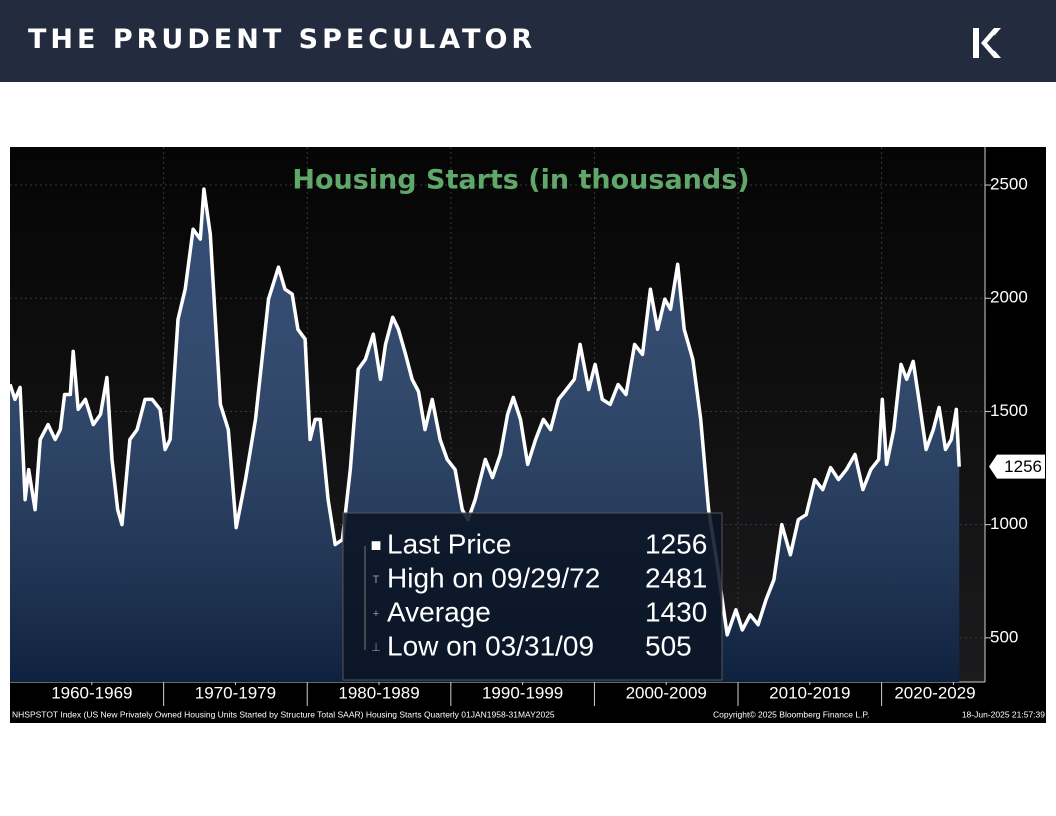 This screenshot has height=816, width=1056. Describe the element at coordinates (676, 543) in the screenshot. I see `legend-value: 1256` at that location.